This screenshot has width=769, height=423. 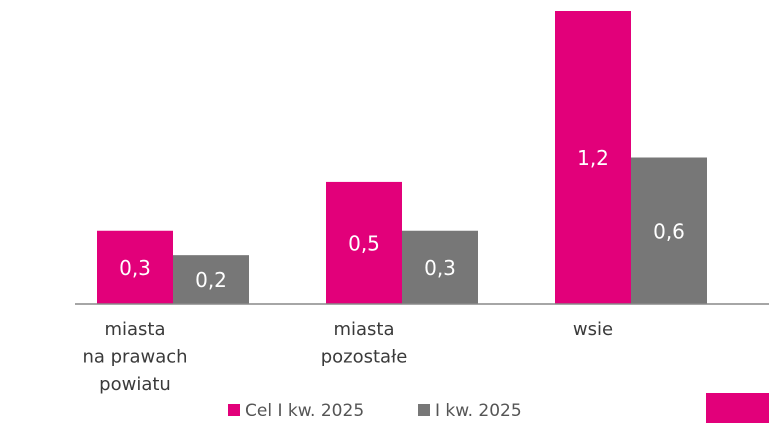 I want to click on value-label: 0,6, so click(x=669, y=231).